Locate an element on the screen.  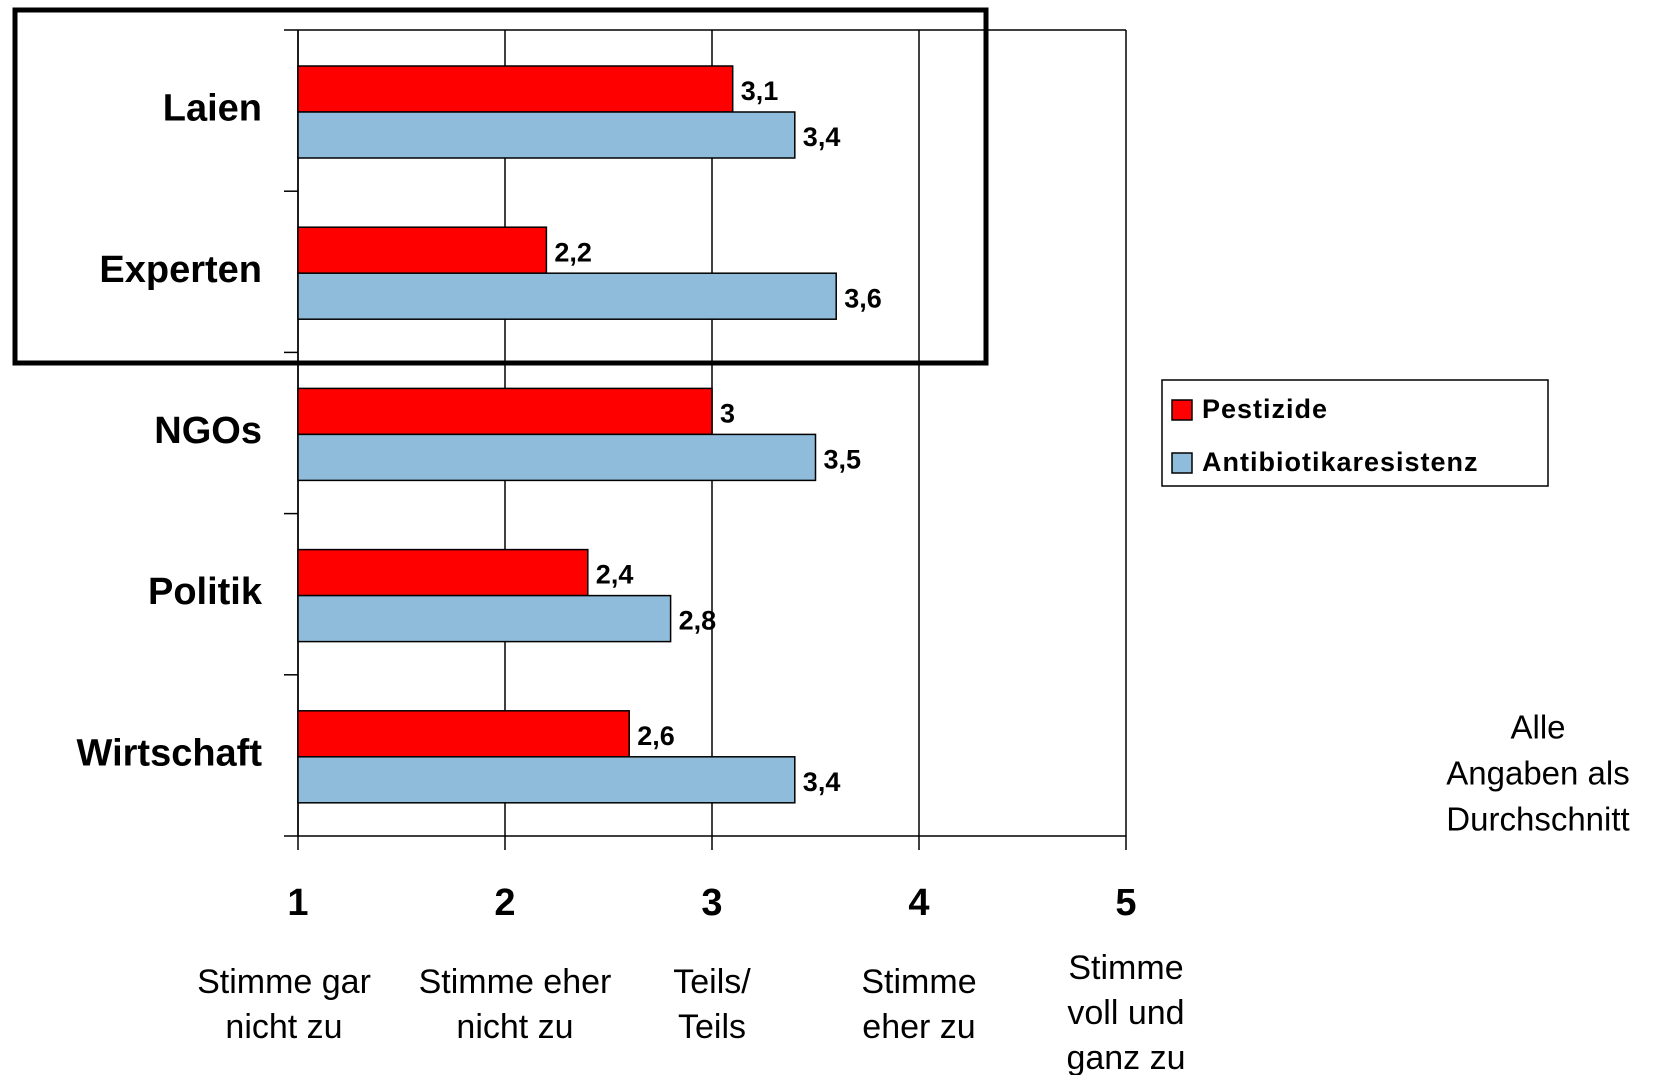
x-tick-description: Stimme eher is located at coordinates (515, 982).